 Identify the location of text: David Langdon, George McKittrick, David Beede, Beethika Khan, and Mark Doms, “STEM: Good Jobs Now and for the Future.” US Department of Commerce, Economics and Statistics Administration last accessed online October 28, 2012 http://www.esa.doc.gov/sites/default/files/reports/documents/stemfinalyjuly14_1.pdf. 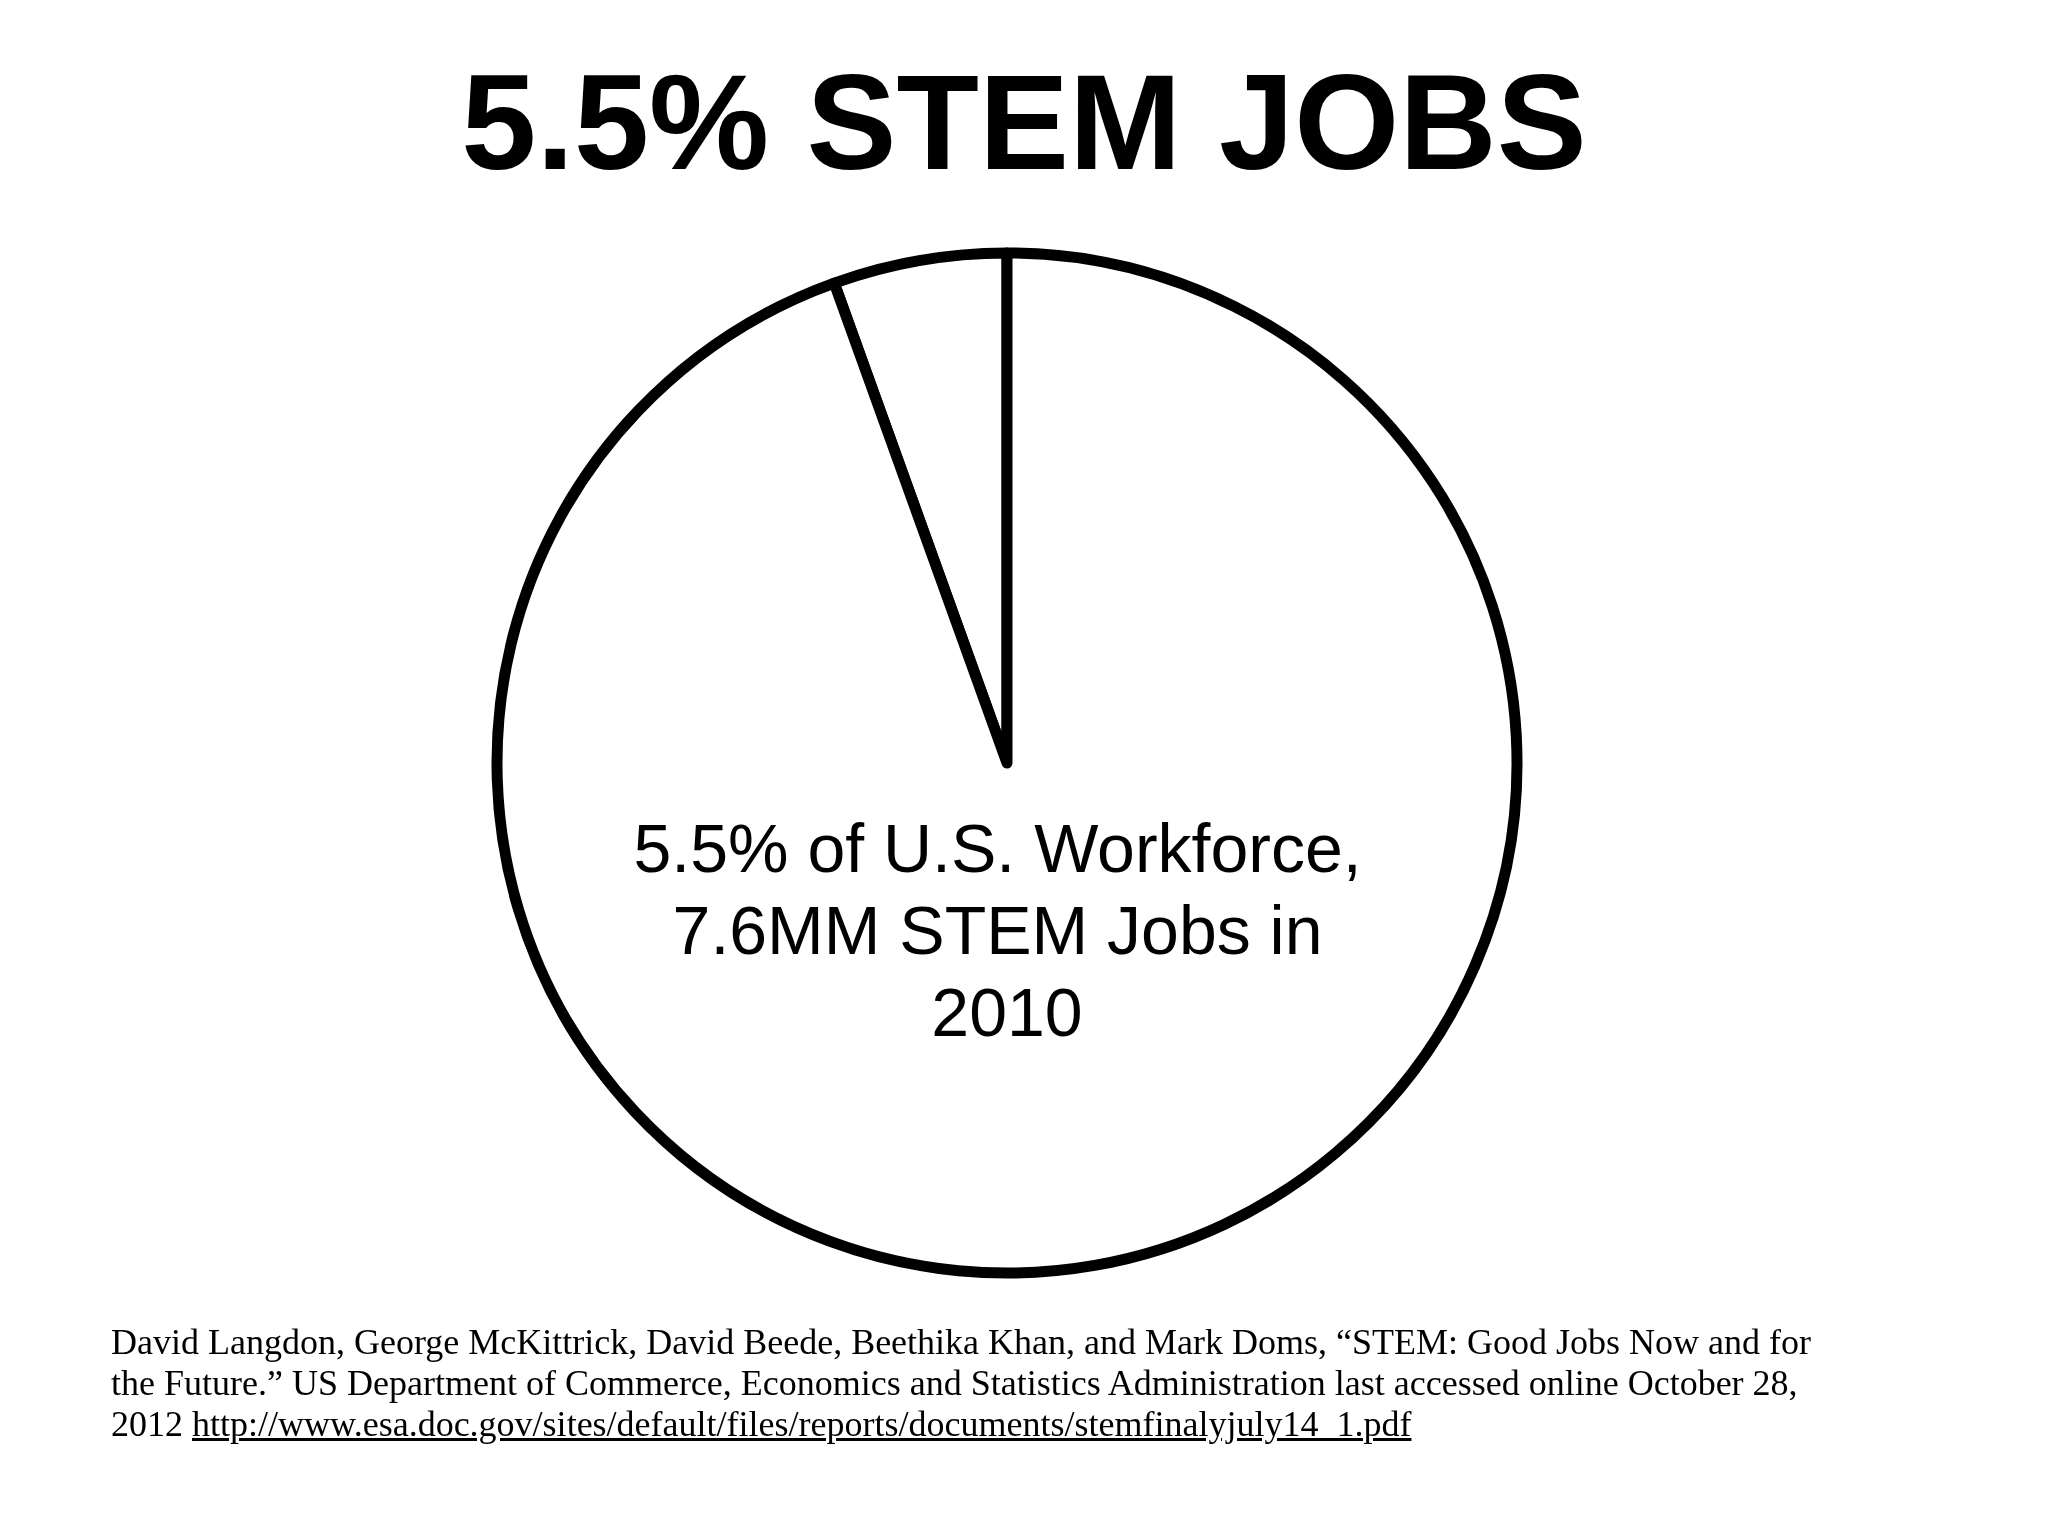
(961, 1383).